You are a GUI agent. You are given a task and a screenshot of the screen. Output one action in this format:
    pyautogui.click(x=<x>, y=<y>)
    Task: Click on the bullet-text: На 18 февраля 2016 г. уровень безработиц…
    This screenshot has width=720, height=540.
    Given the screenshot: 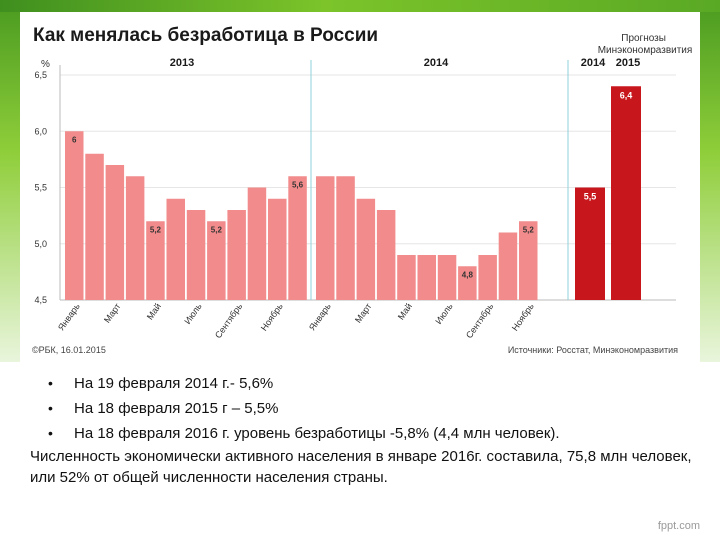 What is the action you would take?
    pyautogui.click(x=317, y=433)
    